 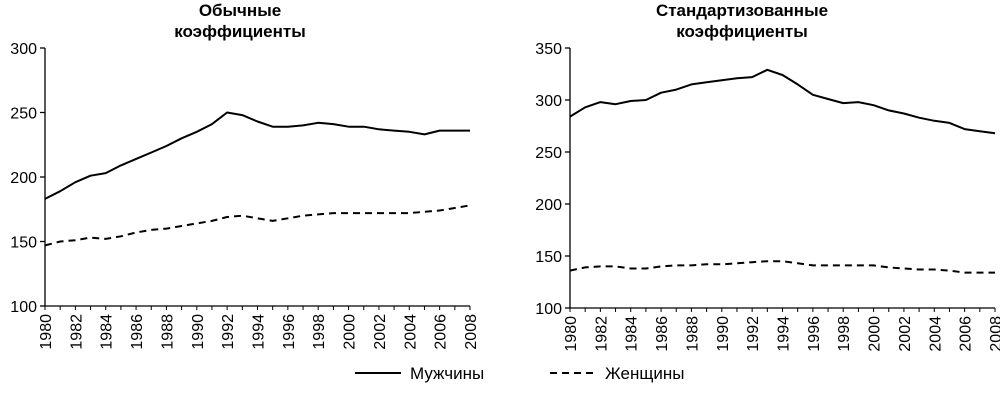 I want to click on standardized-x-tick-label: 1980, so click(x=571, y=334).